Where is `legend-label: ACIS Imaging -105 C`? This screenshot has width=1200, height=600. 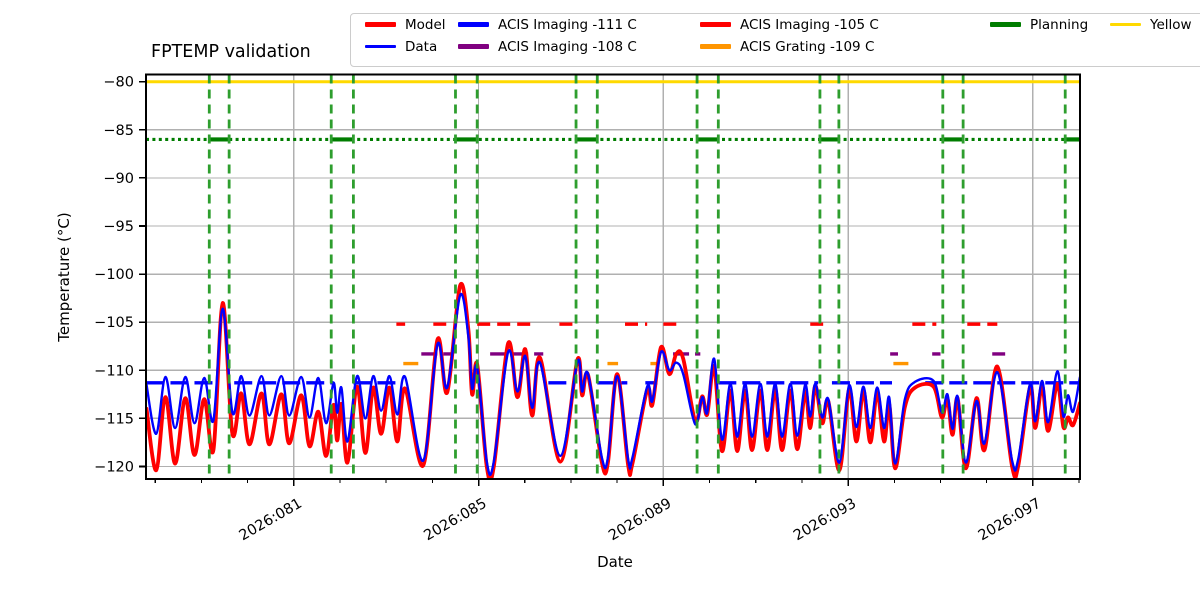
legend-label: ACIS Imaging -105 C is located at coordinates (809, 24).